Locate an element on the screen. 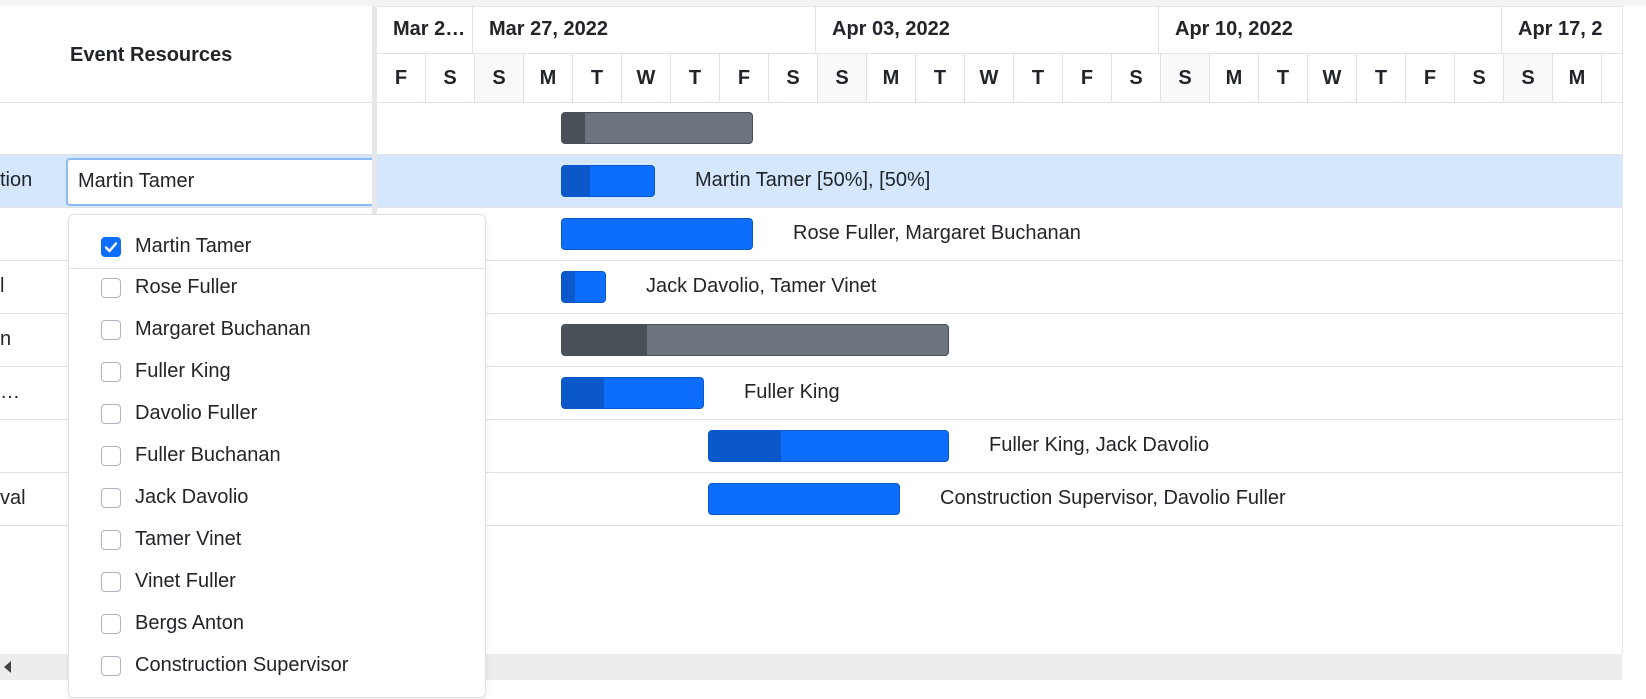  week-label: Apr 17, 2 is located at coordinates (1560, 29).